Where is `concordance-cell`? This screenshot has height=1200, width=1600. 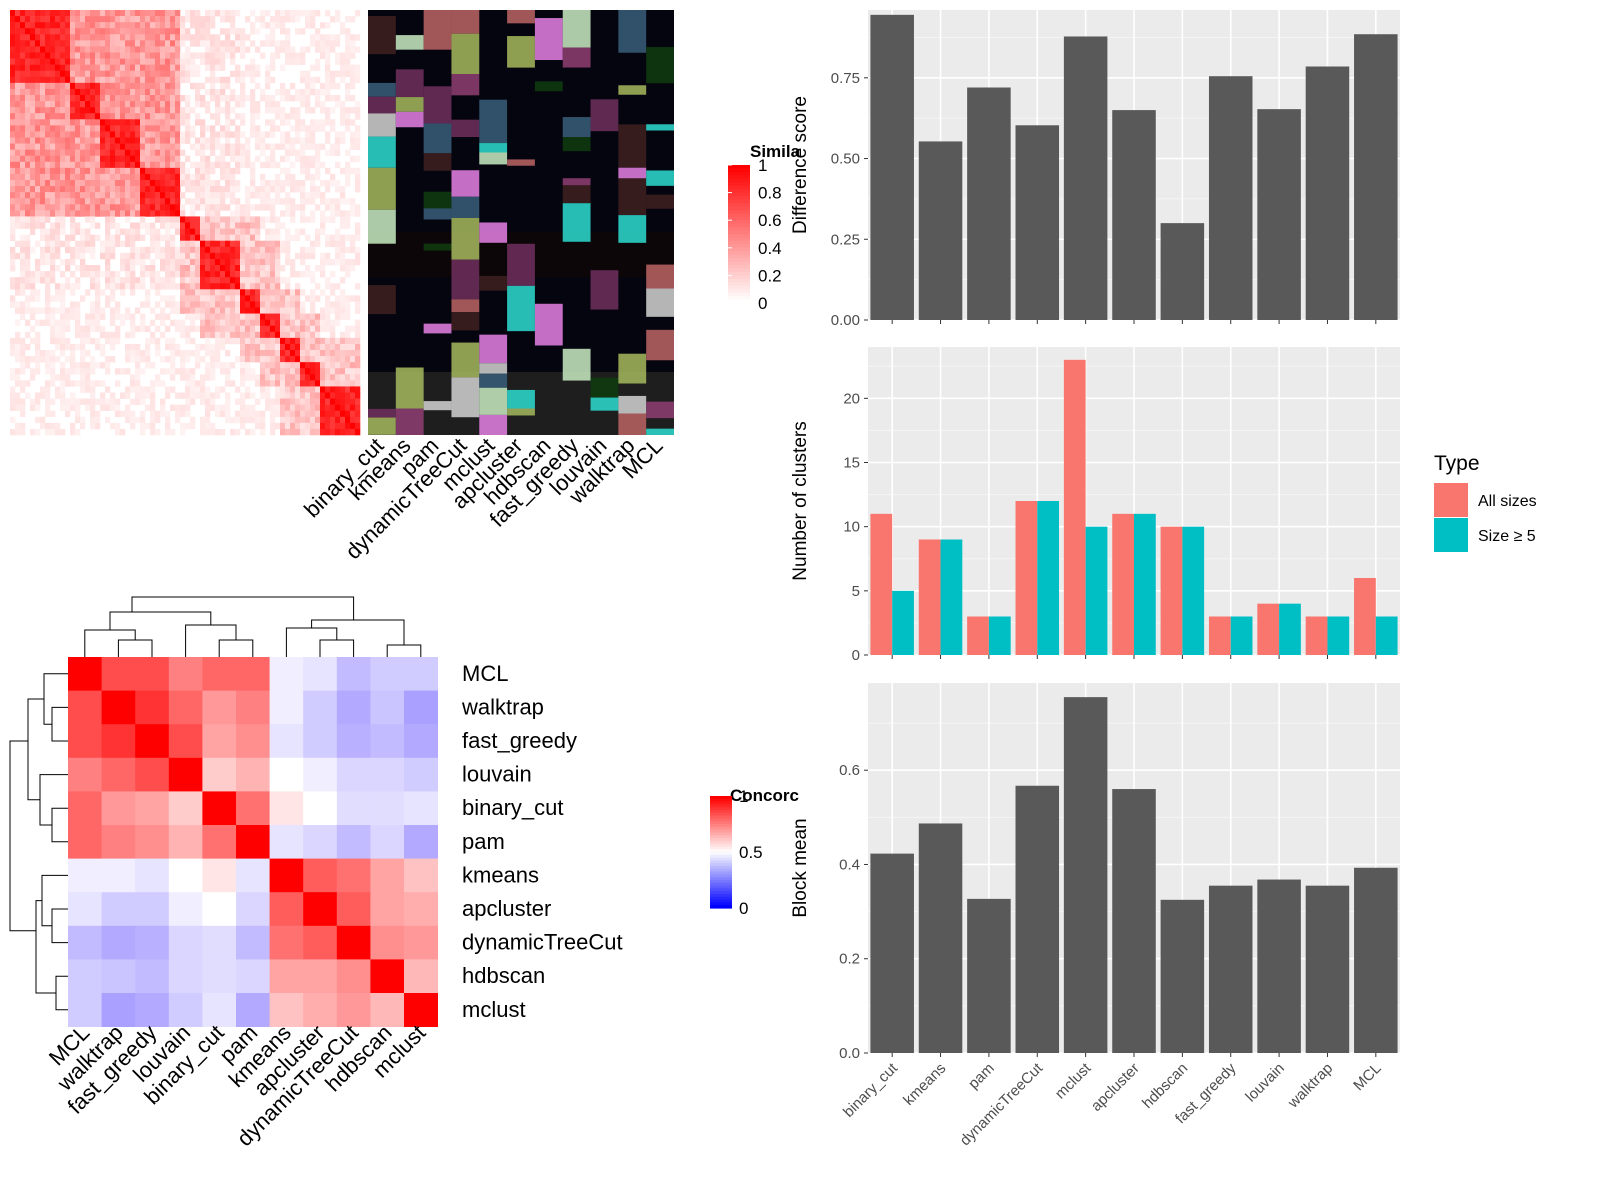 concordance-cell is located at coordinates (320, 875).